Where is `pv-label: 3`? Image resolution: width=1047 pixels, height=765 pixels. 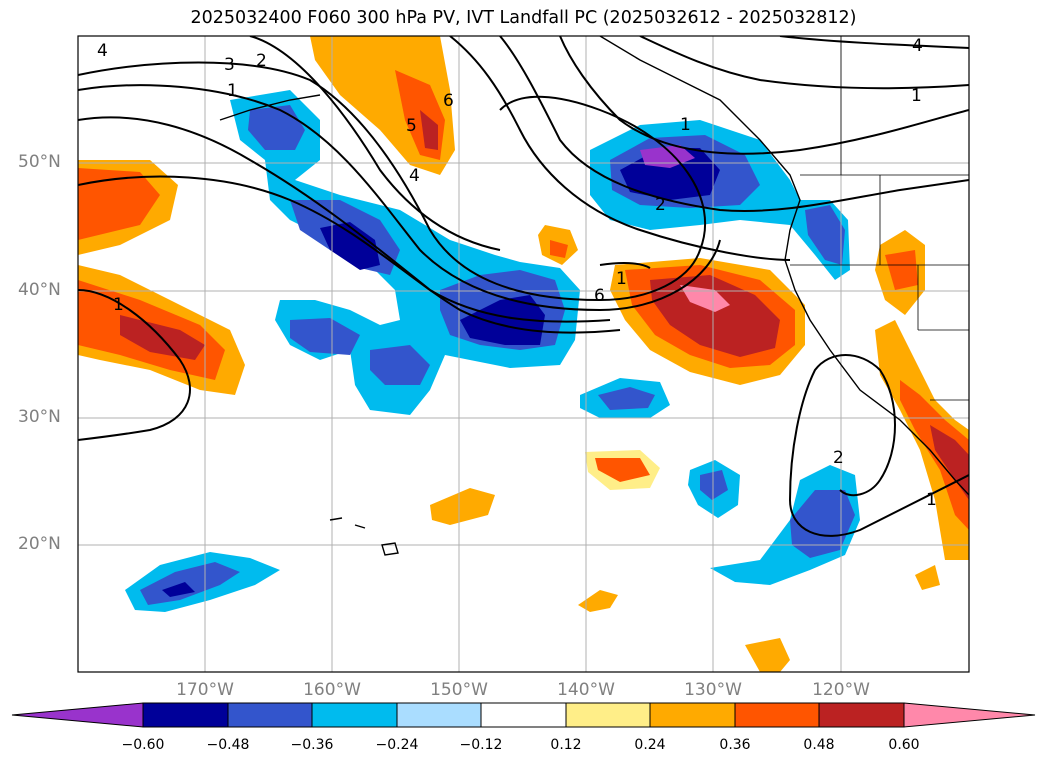 pv-label: 3 is located at coordinates (229, 65).